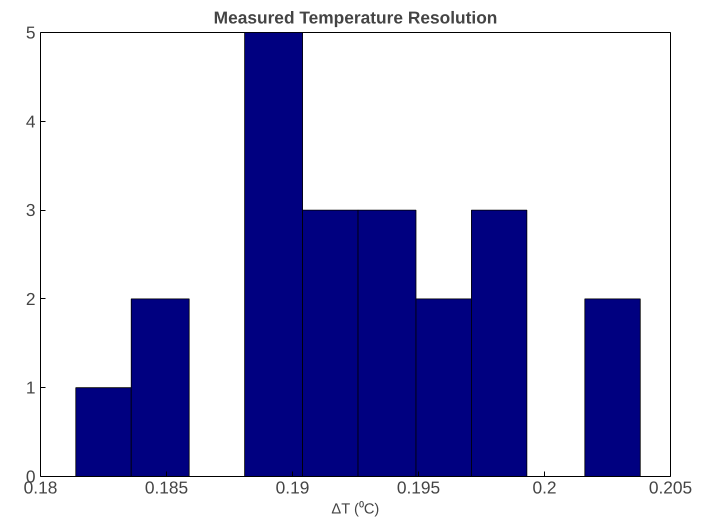 Image resolution: width=710 pixels, height=527 pixels. I want to click on x-tick-label: 0.19, so click(293, 488).